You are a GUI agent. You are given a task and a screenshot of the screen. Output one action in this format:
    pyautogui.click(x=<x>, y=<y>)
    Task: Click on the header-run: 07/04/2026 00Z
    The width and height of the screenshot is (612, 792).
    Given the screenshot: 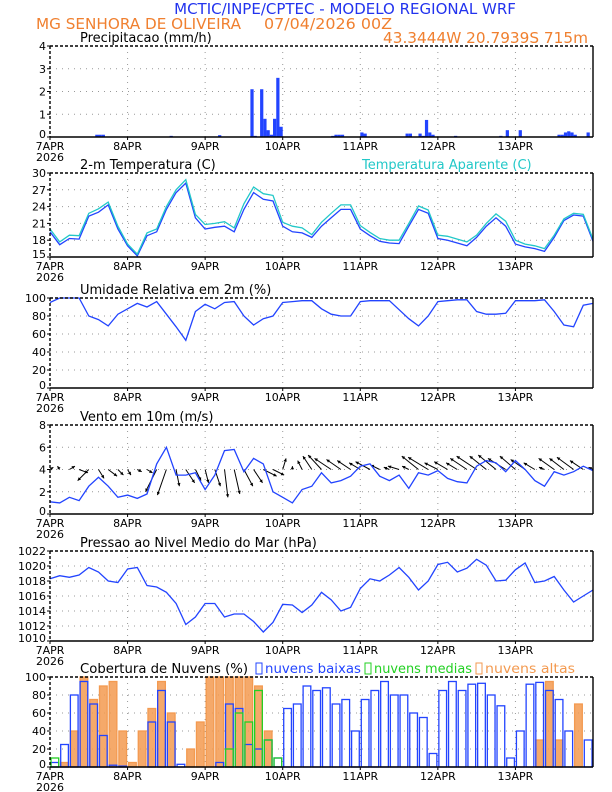 What is the action you would take?
    pyautogui.click(x=328, y=24)
    